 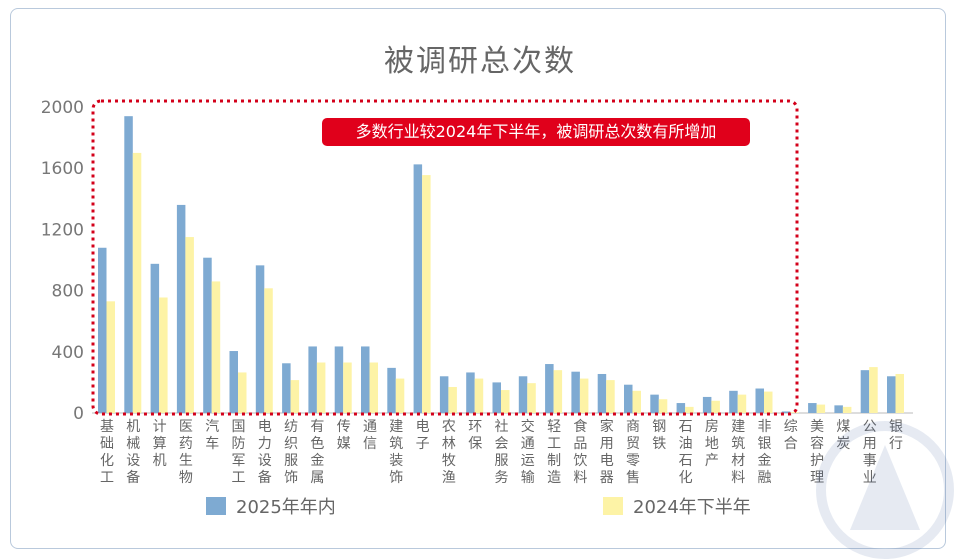 What do you see at coordinates (659, 435) in the screenshot?
I see `x-tick-label: 钢铁` at bounding box center [659, 435].